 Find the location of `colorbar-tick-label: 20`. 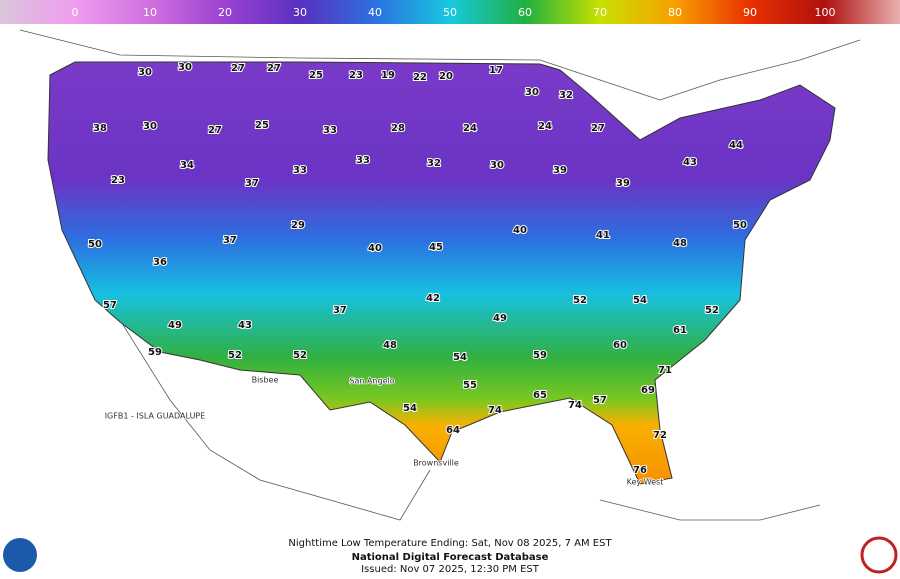

colorbar-tick-label: 20 is located at coordinates (225, 12).